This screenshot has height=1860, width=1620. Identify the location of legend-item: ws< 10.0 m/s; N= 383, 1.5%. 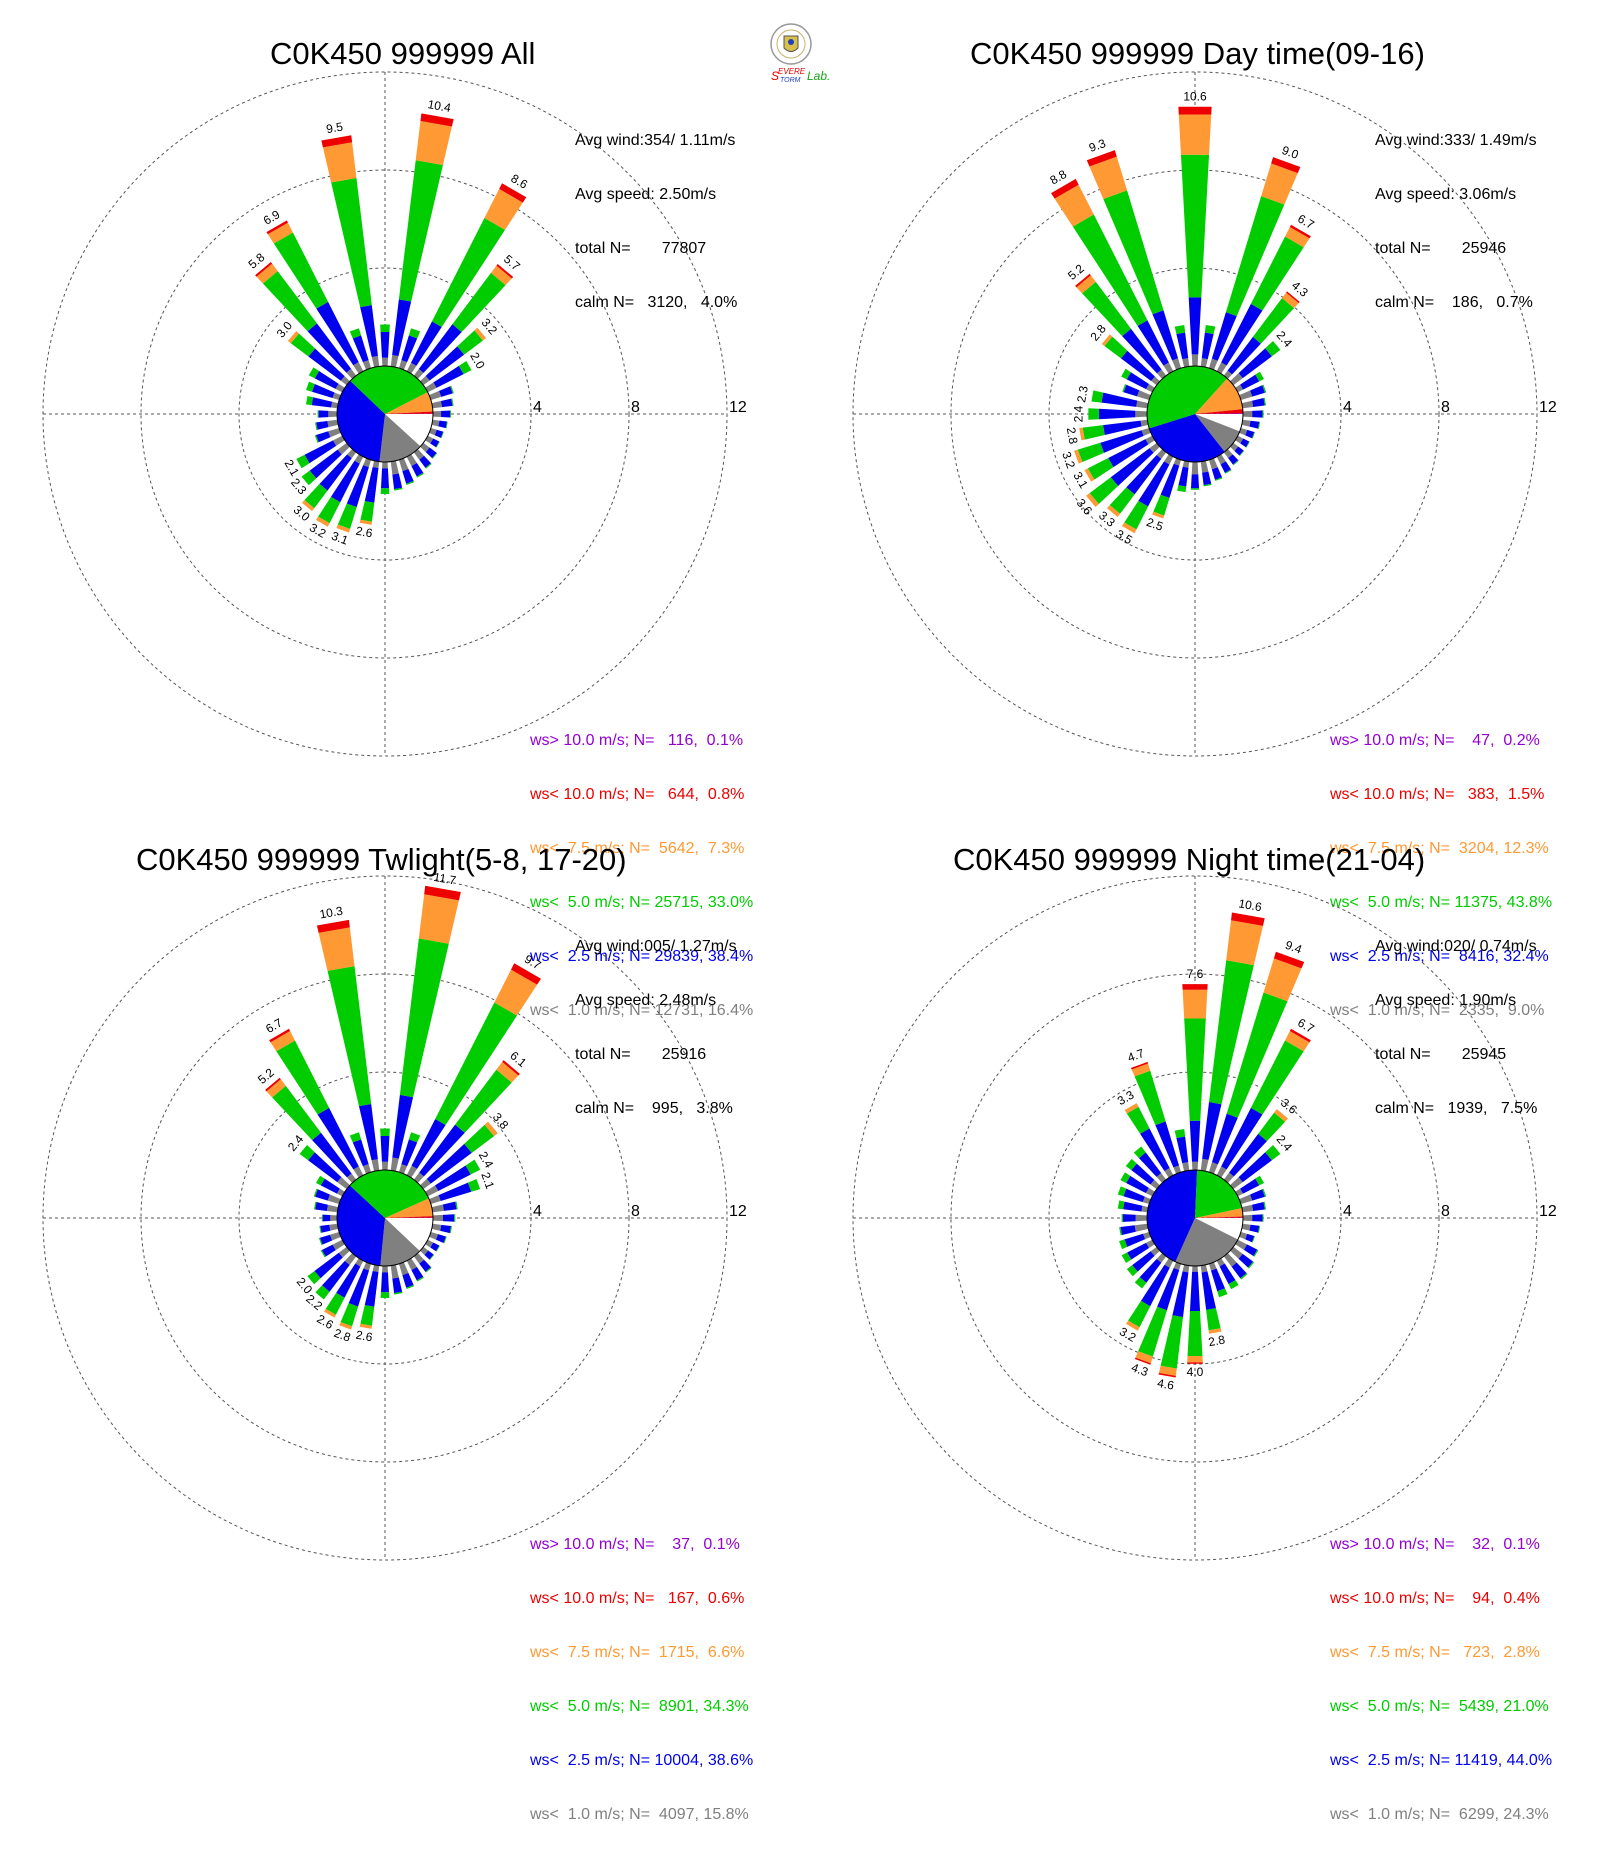
(1441, 795).